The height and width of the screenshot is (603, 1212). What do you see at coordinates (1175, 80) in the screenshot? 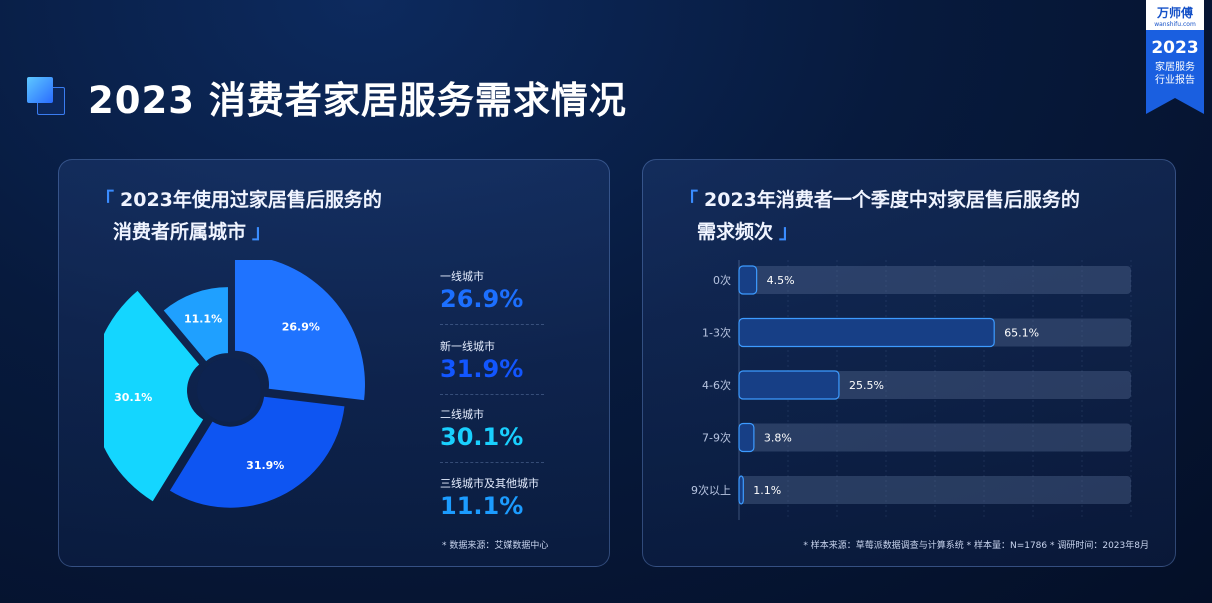
I see `badge-line2: 行业报告` at bounding box center [1175, 80].